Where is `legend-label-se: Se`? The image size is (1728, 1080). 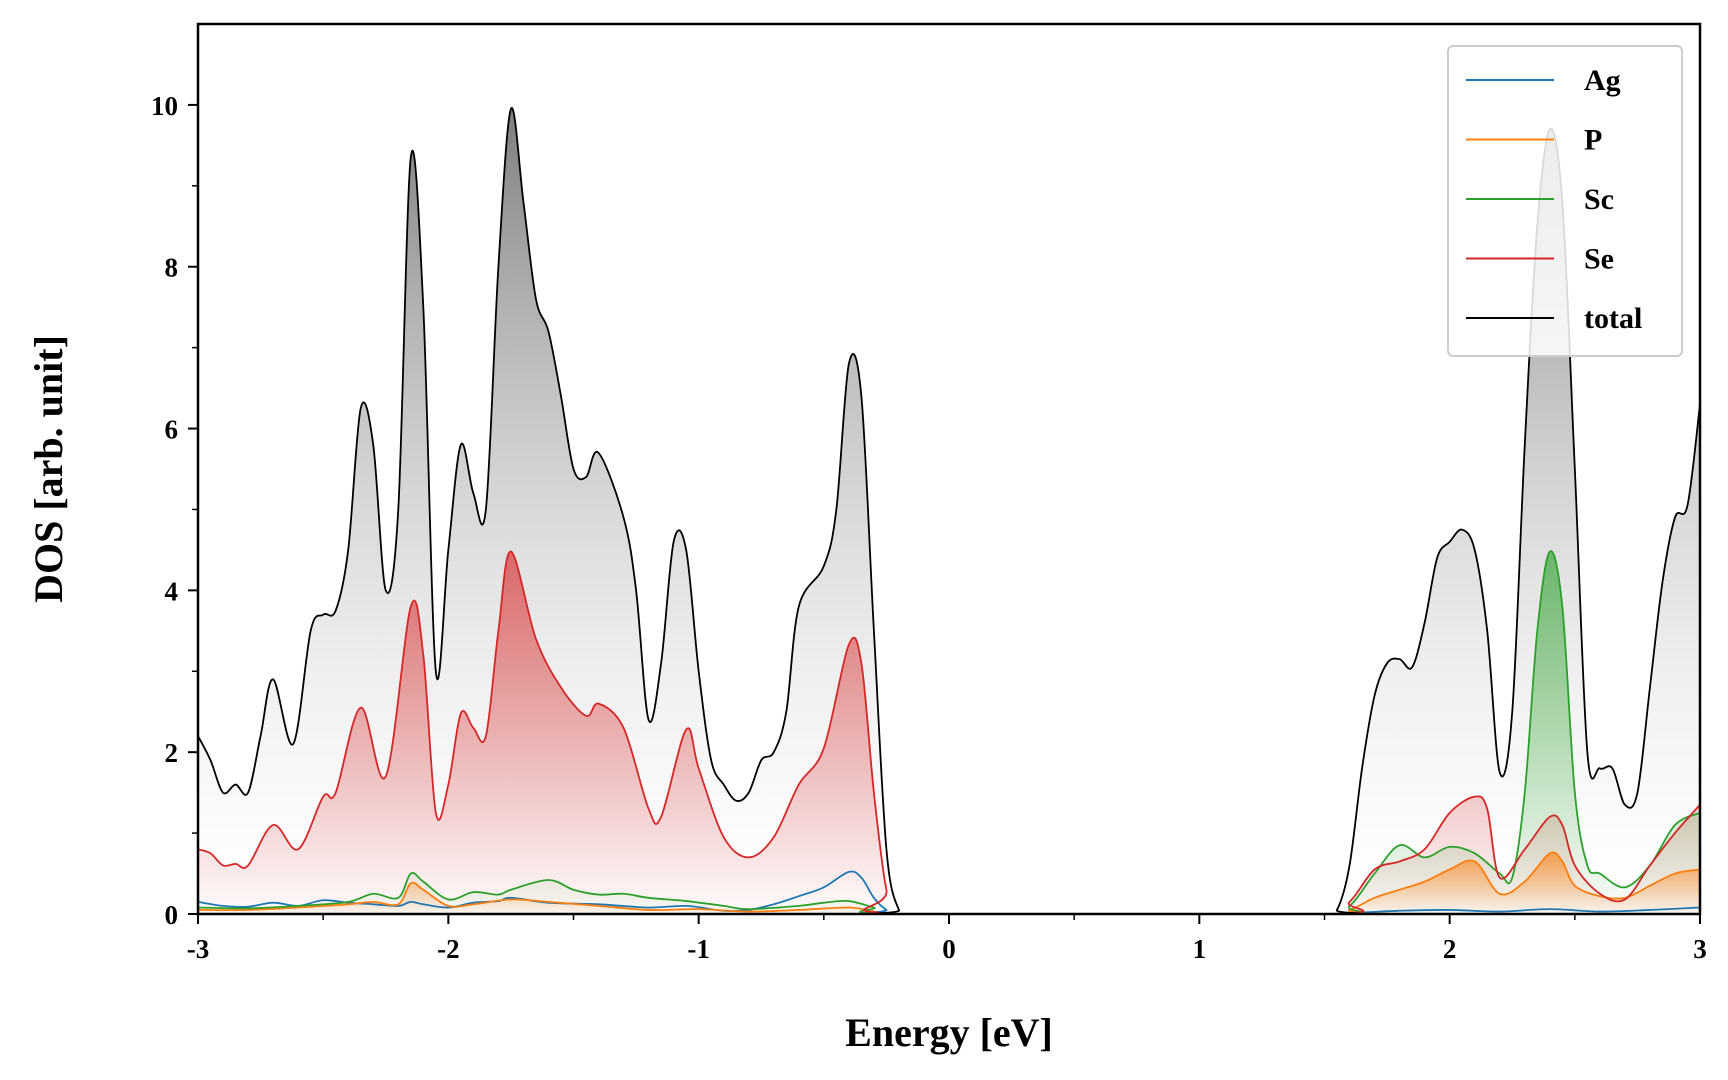
legend-label-se: Se is located at coordinates (1599, 259).